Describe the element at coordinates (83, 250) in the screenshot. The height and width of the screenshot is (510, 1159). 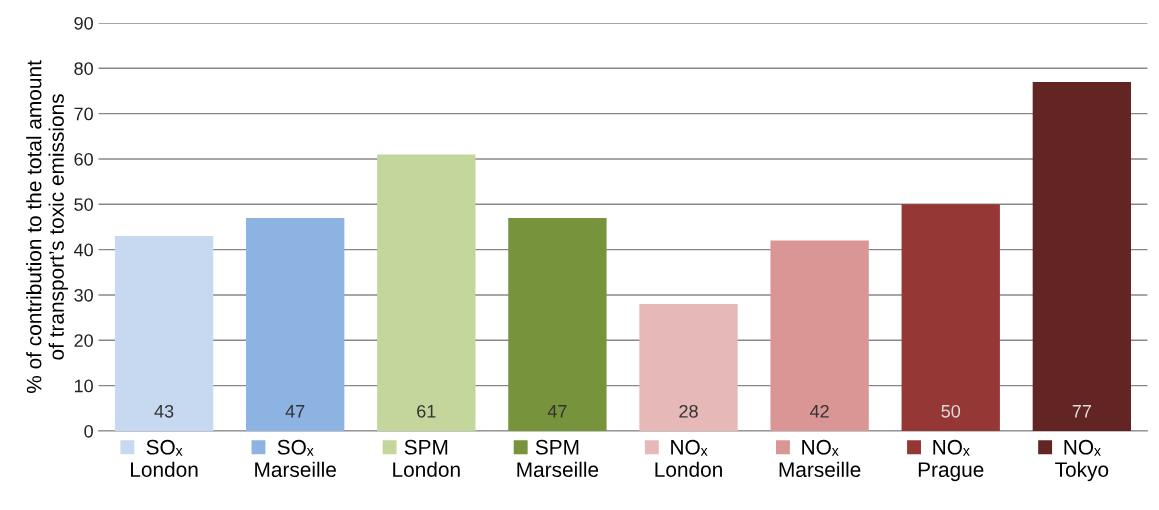
I see `y-tick-label: 40` at that location.